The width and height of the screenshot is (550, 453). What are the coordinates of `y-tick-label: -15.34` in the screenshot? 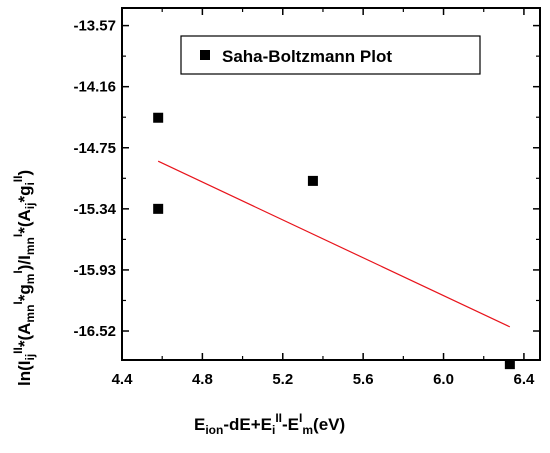 It's located at (94, 209).